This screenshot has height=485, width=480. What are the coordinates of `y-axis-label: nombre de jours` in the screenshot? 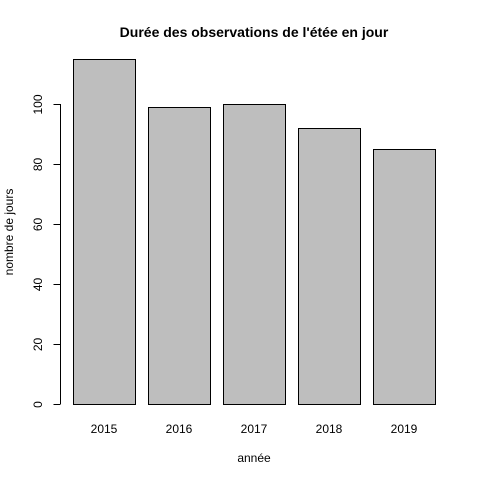 It's located at (9, 232).